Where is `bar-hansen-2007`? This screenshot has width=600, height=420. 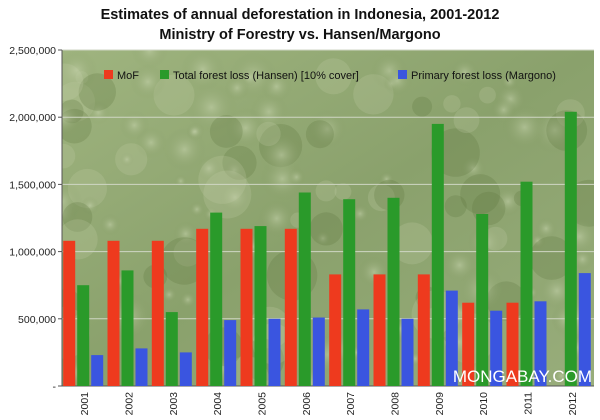
bar-hansen-2007 is located at coordinates (349, 292).